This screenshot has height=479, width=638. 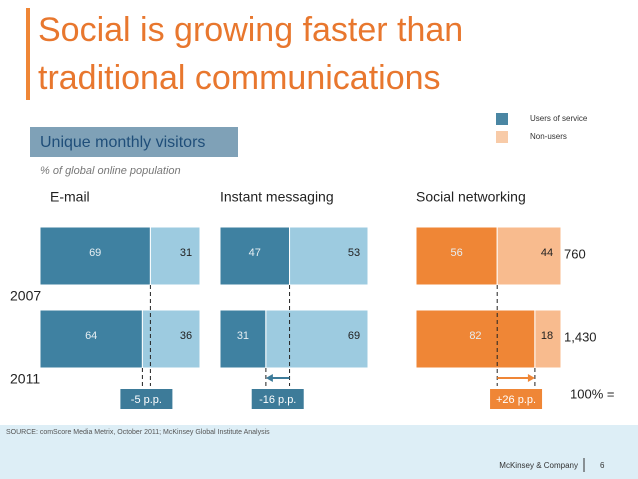 What do you see at coordinates (25, 296) in the screenshot?
I see `category-label: 2007` at bounding box center [25, 296].